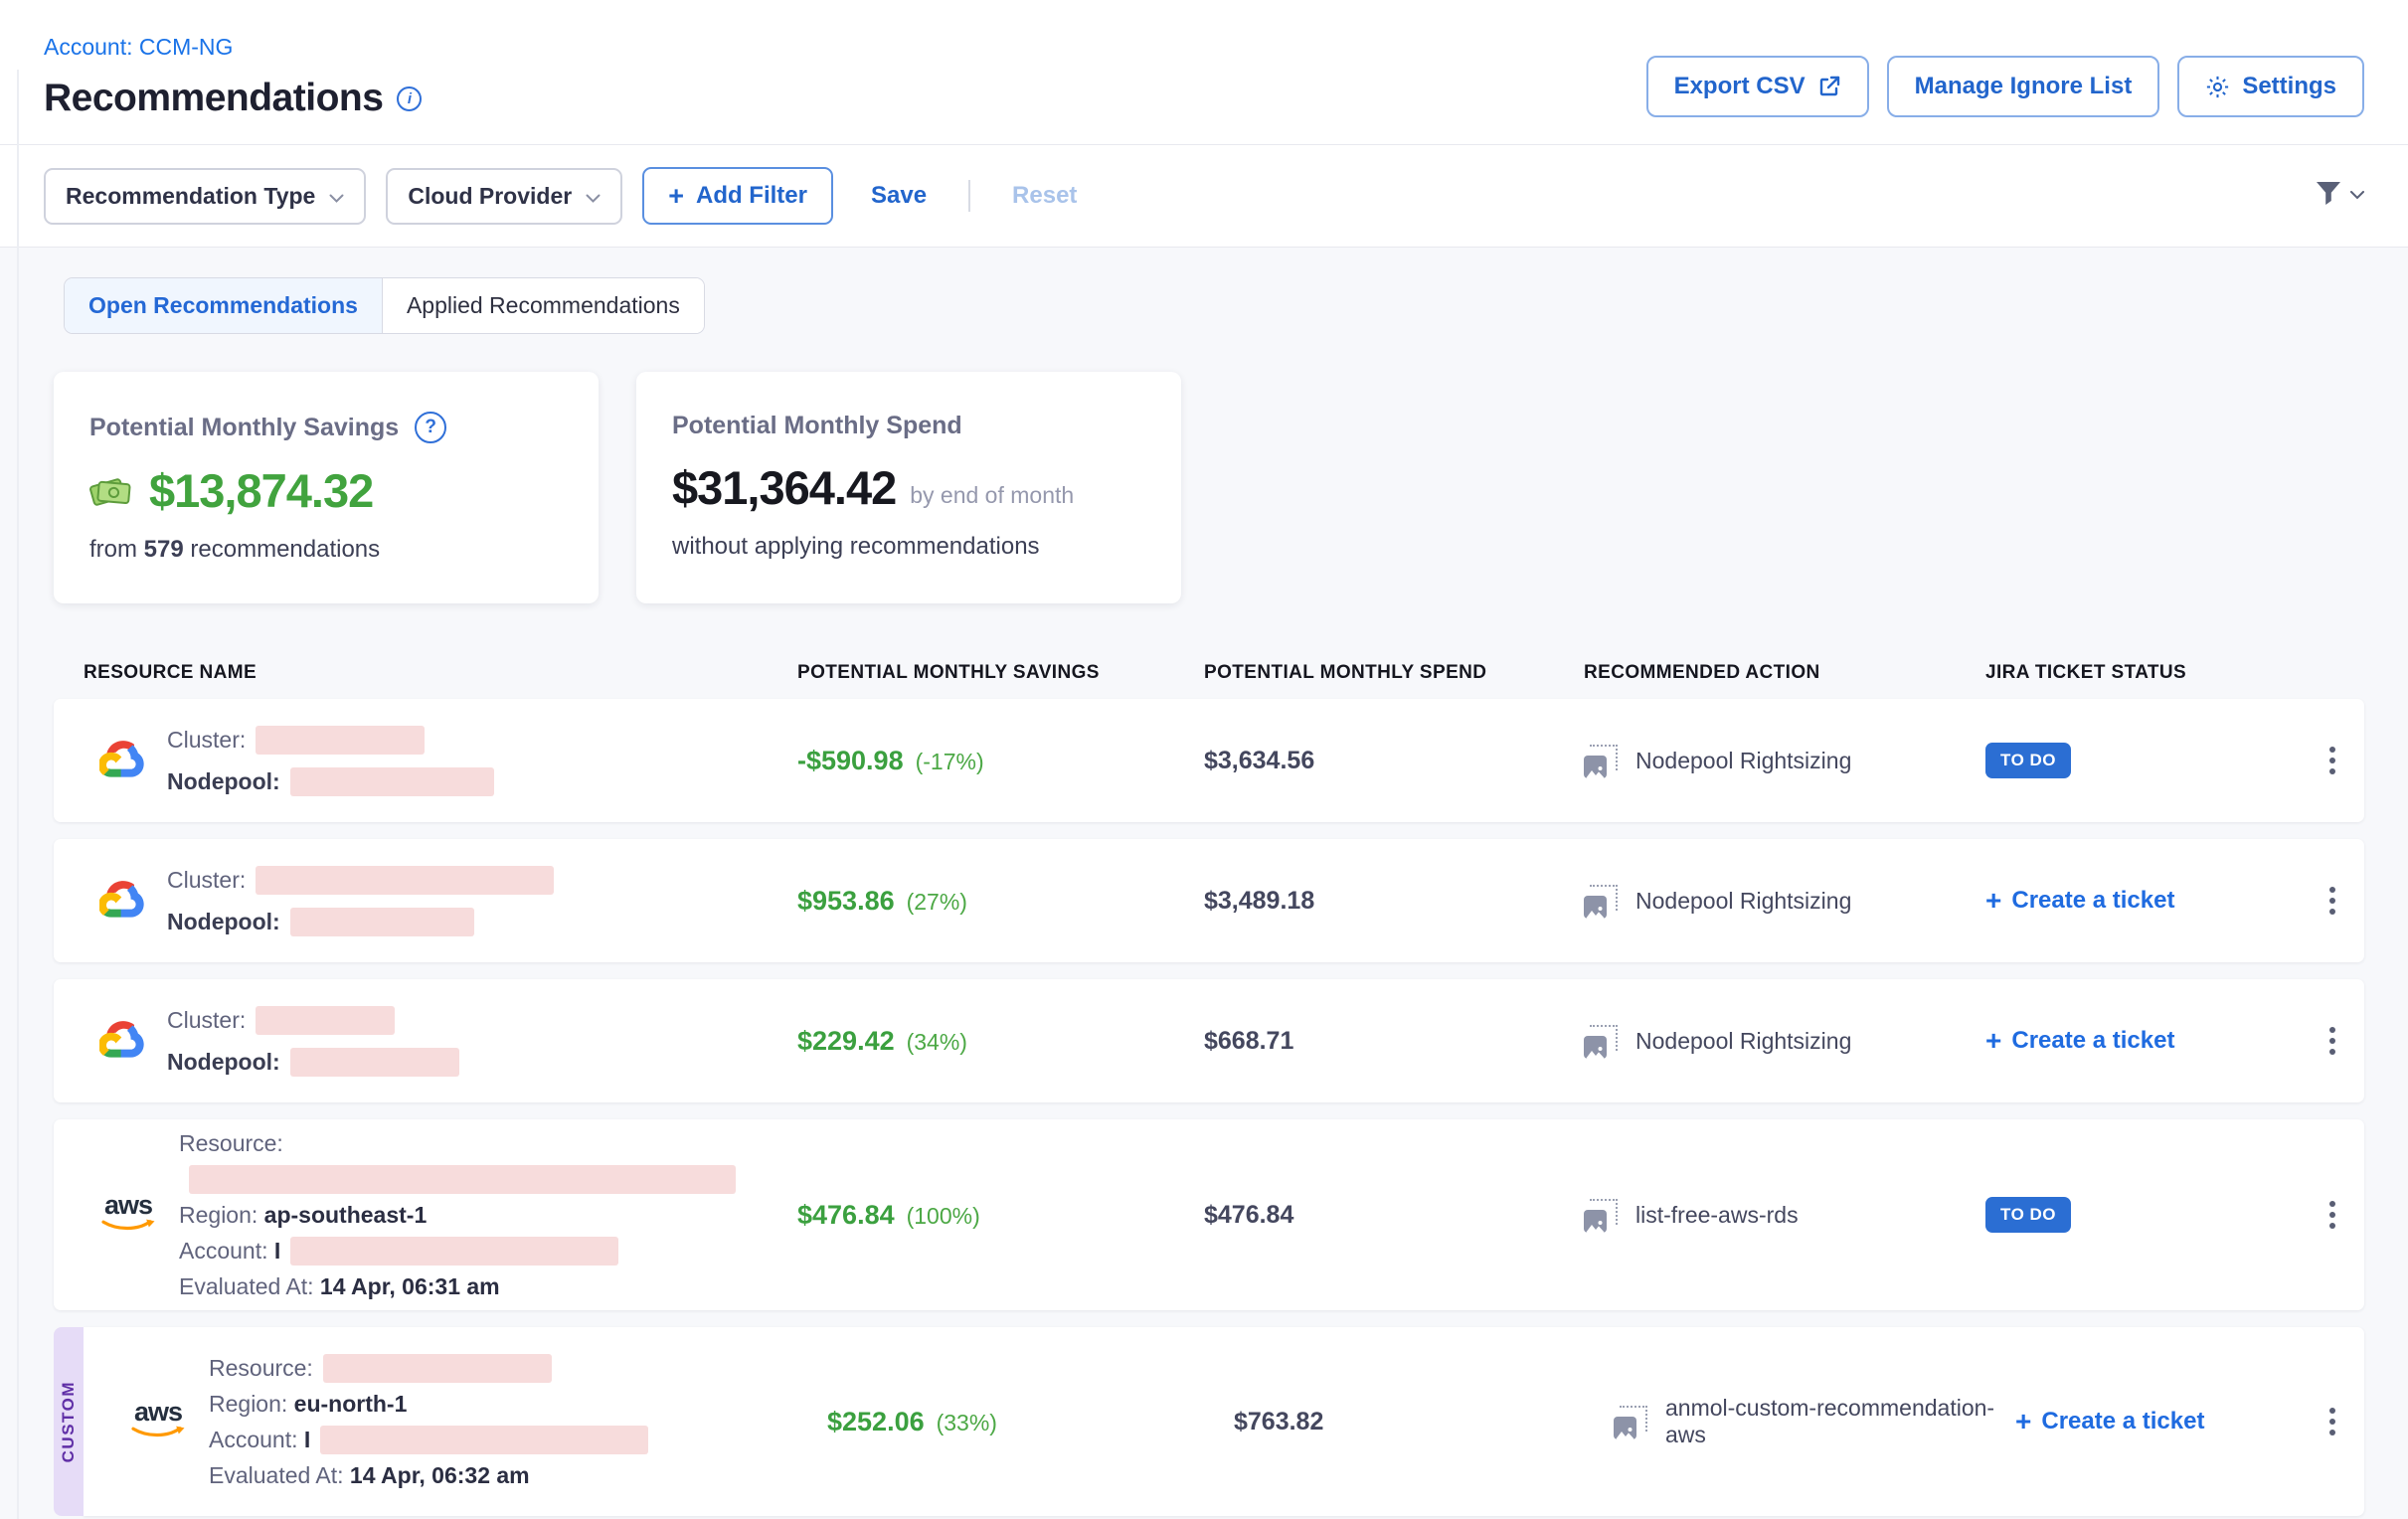 The width and height of the screenshot is (2408, 1519). I want to click on spend-qualifier: by end of month, so click(992, 495).